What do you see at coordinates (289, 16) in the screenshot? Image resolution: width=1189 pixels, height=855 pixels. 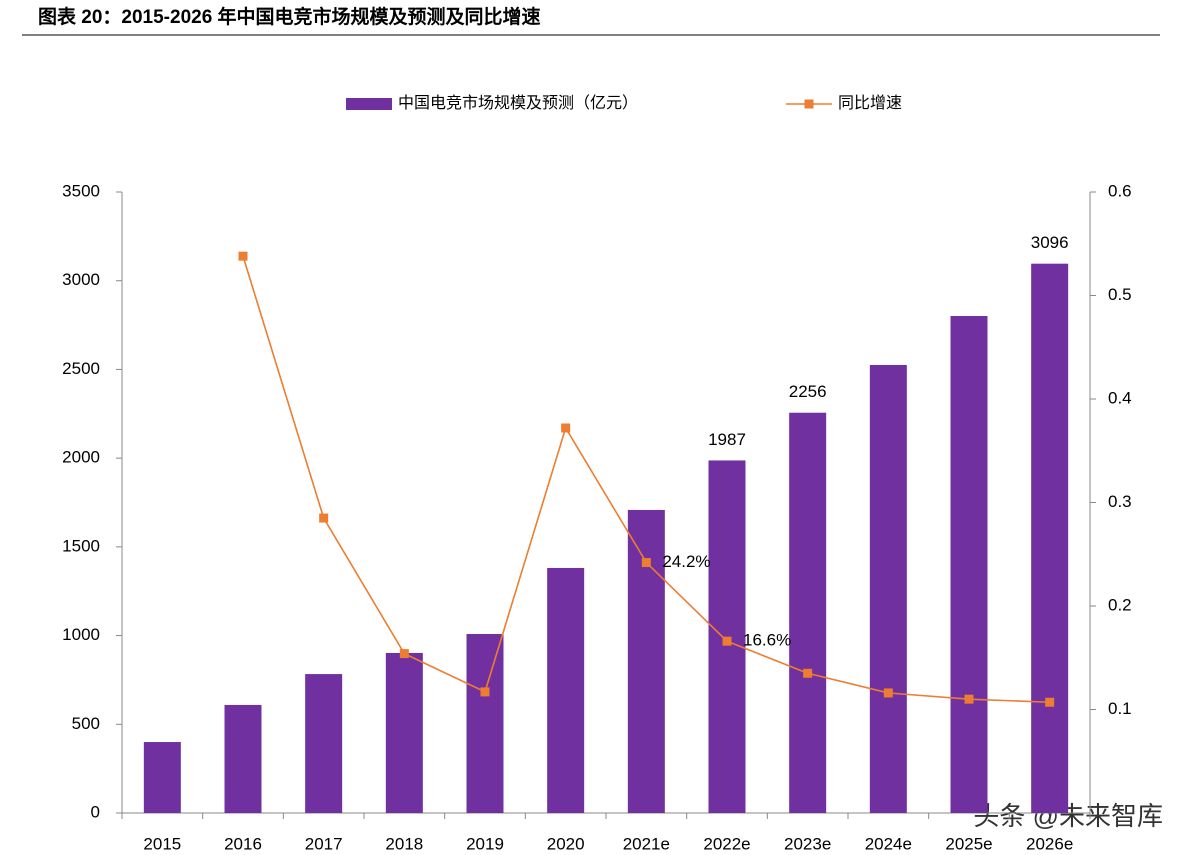 I see `chart-title: 图表 20：2015-2026 年中国电竞市场规模及预测及同比增速` at bounding box center [289, 16].